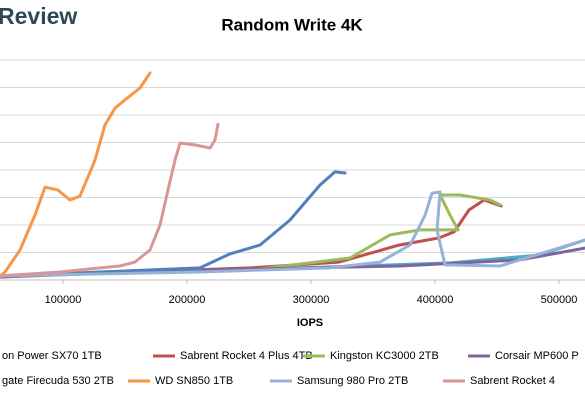  Describe the element at coordinates (435, 300) in the screenshot. I see `x-tick-label: 400000` at that location.